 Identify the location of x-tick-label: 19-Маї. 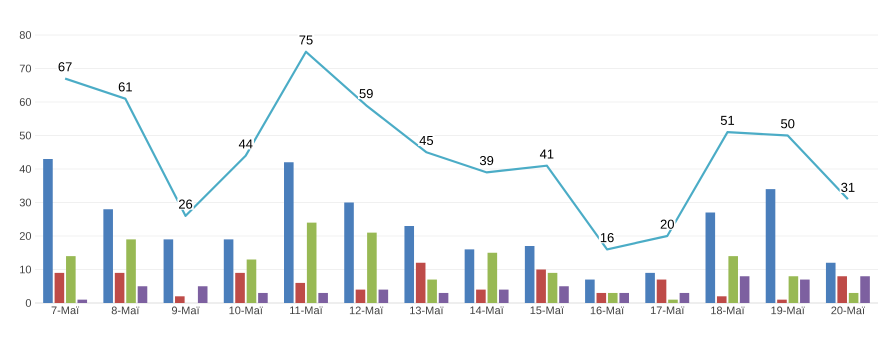
(788, 310).